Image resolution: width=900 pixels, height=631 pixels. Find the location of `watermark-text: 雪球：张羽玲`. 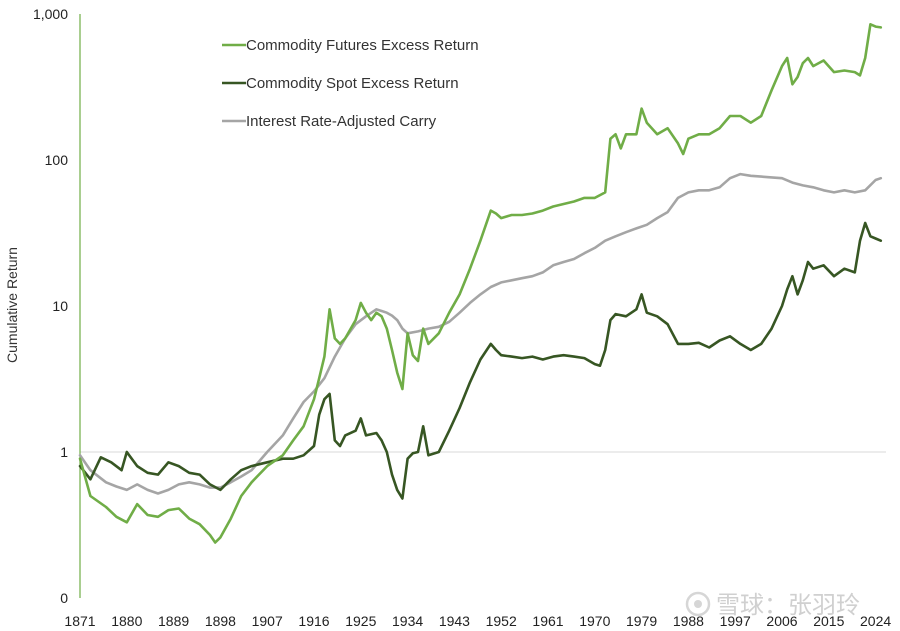

watermark-text: 雪球：张羽玲 is located at coordinates (788, 605).